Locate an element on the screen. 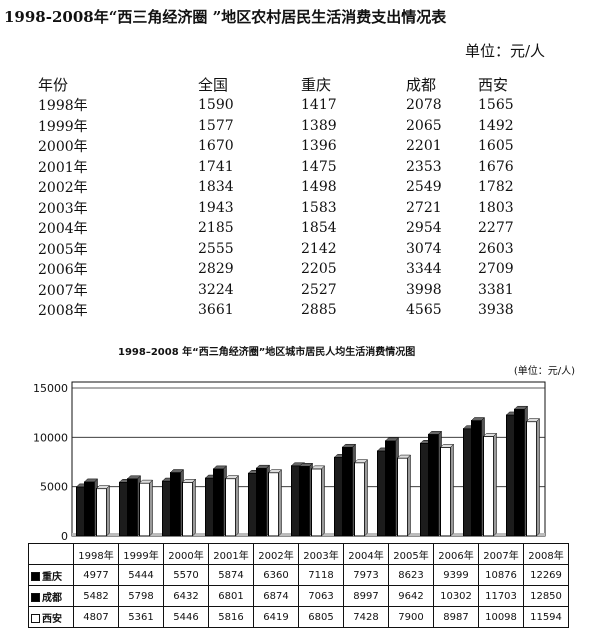 Image resolution: width=593 pixels, height=639 pixels. table-row: 1998年 1590 1417 2078 1565 is located at coordinates (288, 105).